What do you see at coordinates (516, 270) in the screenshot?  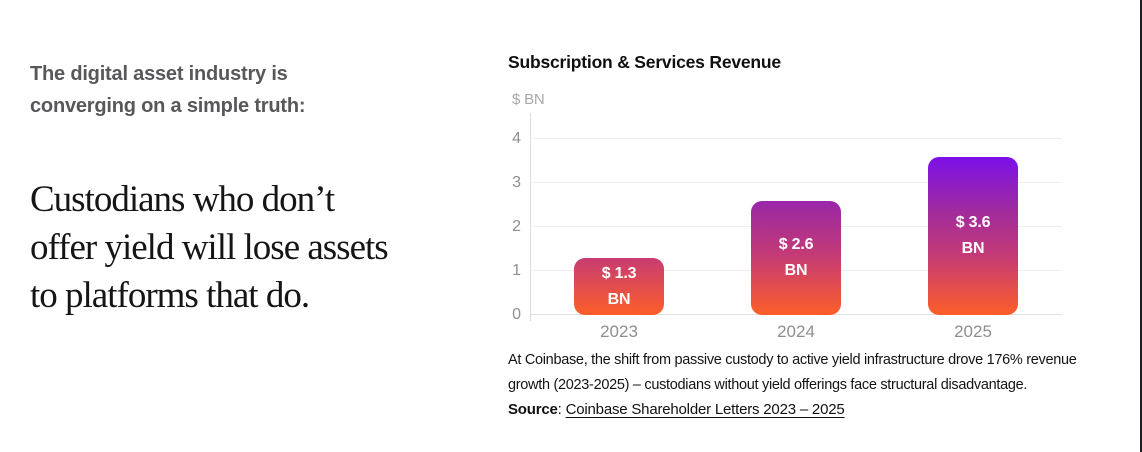 I see `y-tick-label-1: 1` at bounding box center [516, 270].